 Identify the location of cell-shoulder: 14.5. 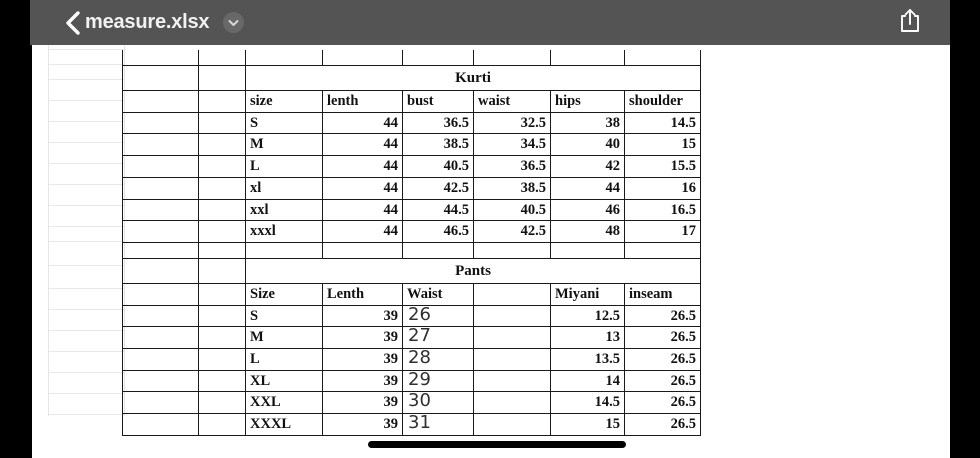
(662, 123).